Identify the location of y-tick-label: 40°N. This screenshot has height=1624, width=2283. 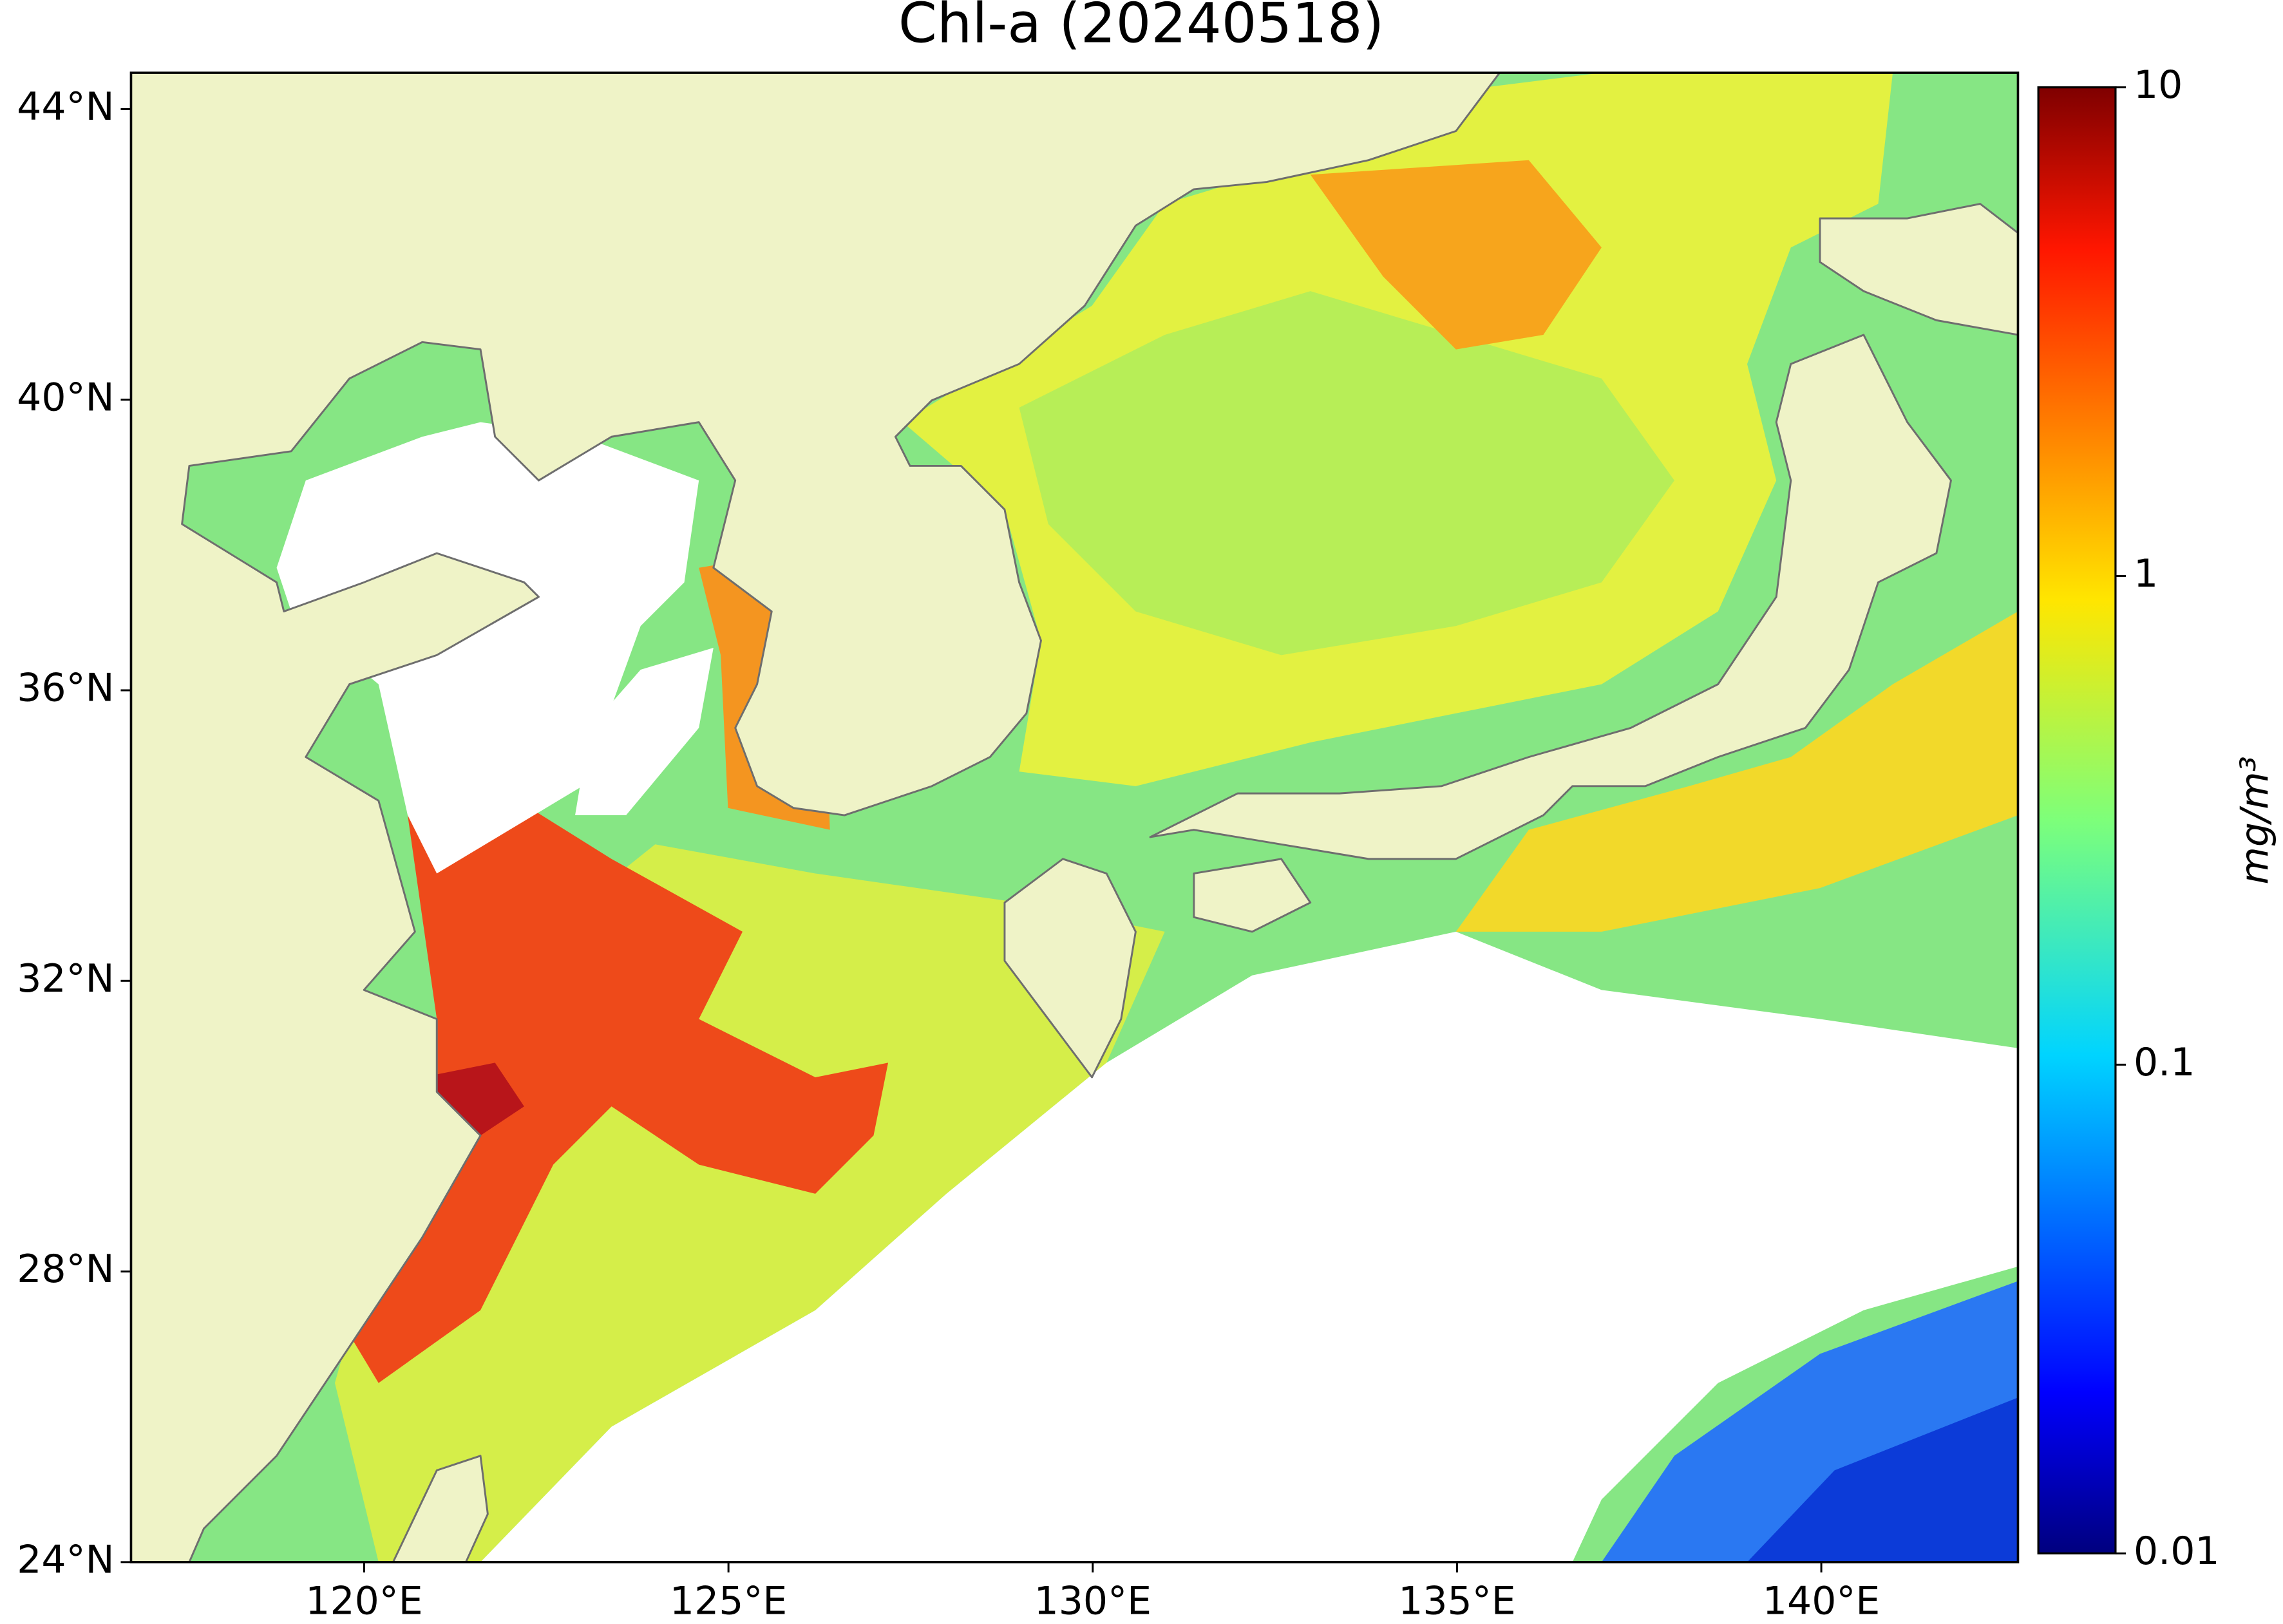
(65, 398).